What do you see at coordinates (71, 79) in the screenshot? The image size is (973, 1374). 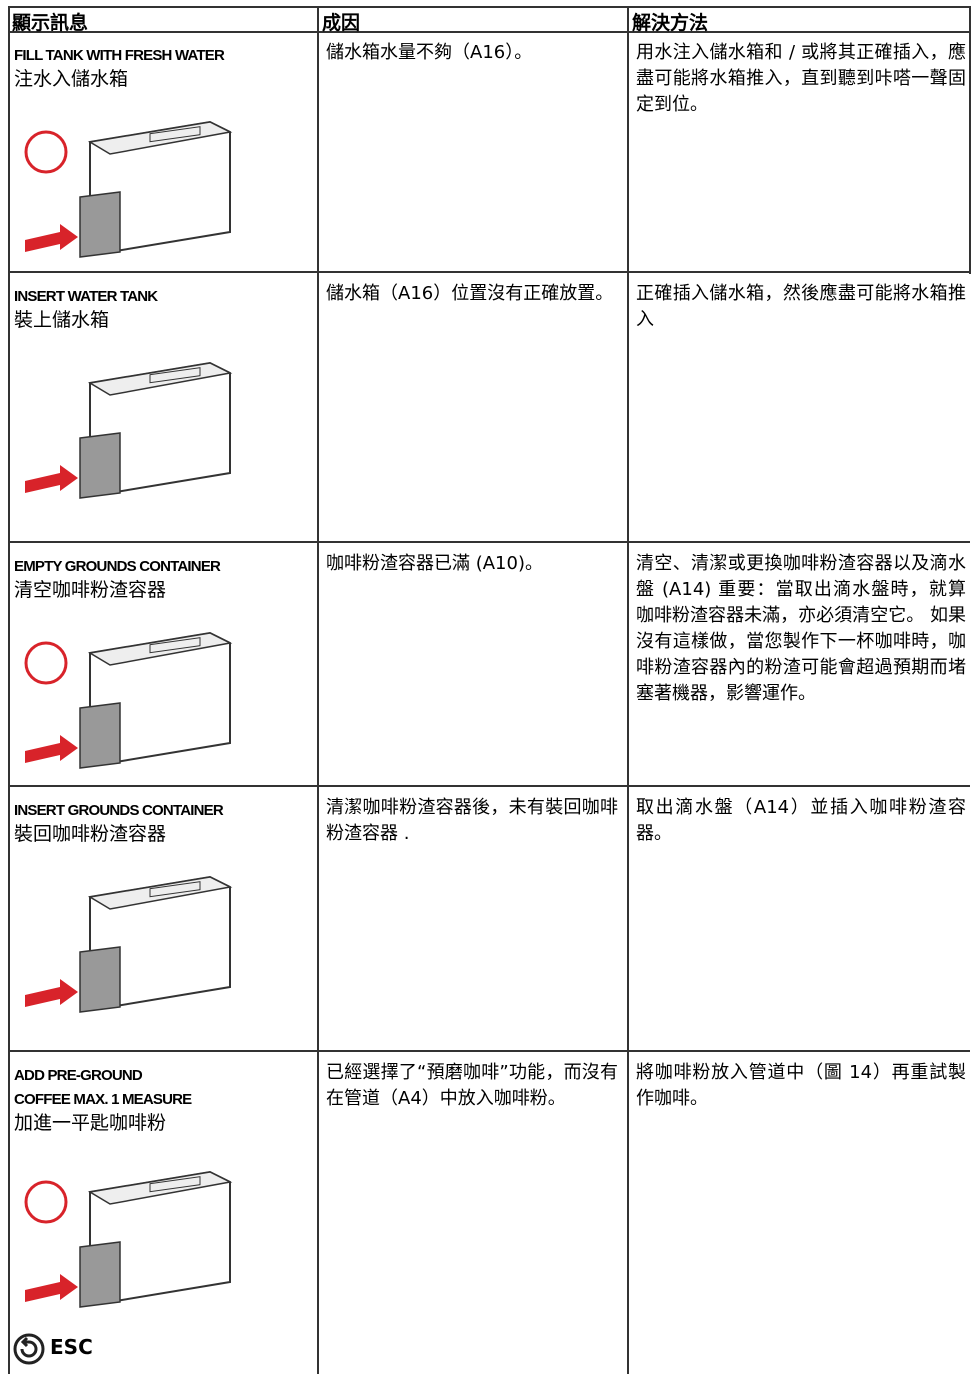 I see `message-zh: 注水入儲水箱` at bounding box center [71, 79].